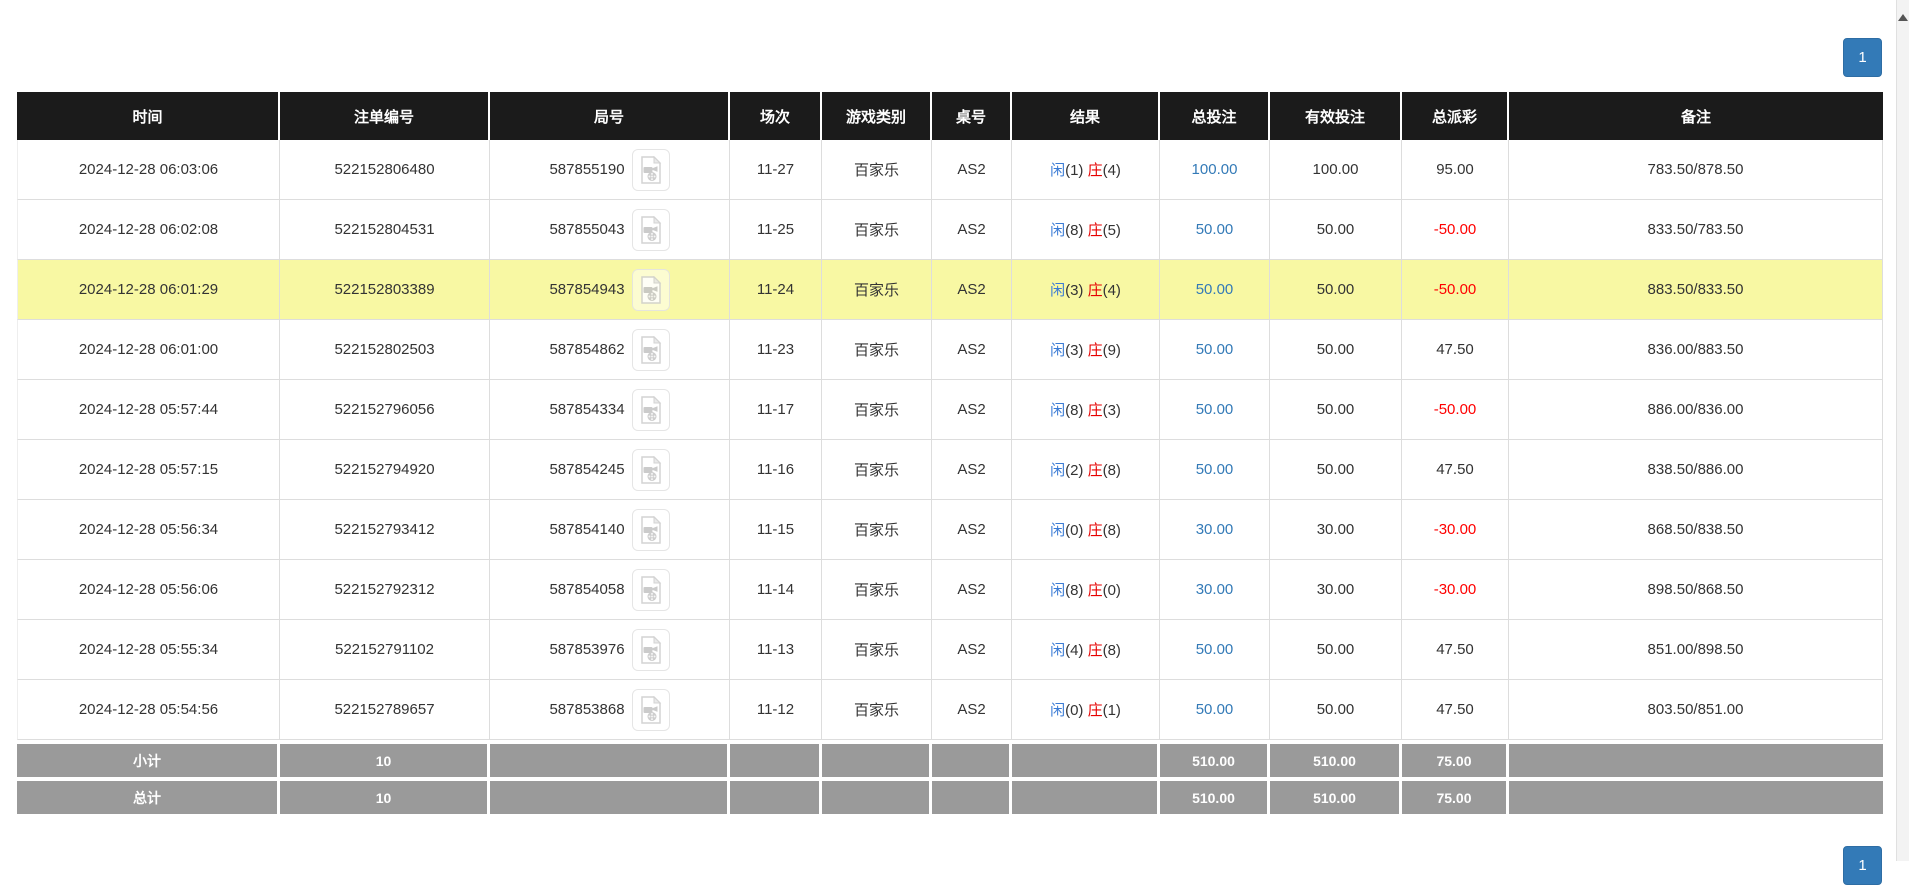  What do you see at coordinates (385, 170) in the screenshot?
I see `bet-id-cell: 522152806480` at bounding box center [385, 170].